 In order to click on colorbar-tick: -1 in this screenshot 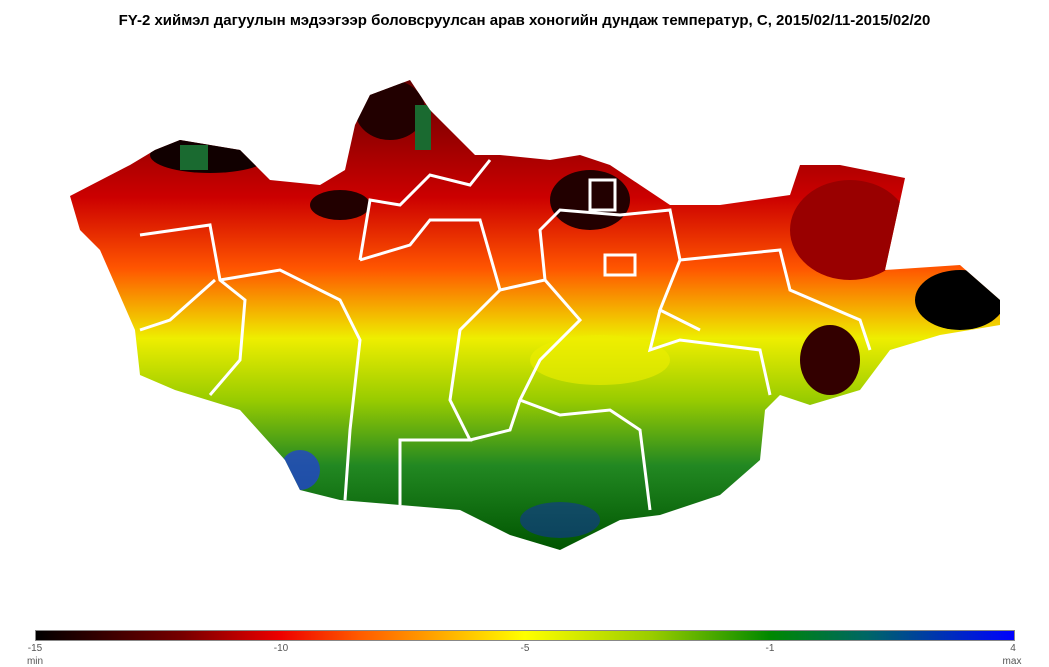, I will do `click(770, 648)`.